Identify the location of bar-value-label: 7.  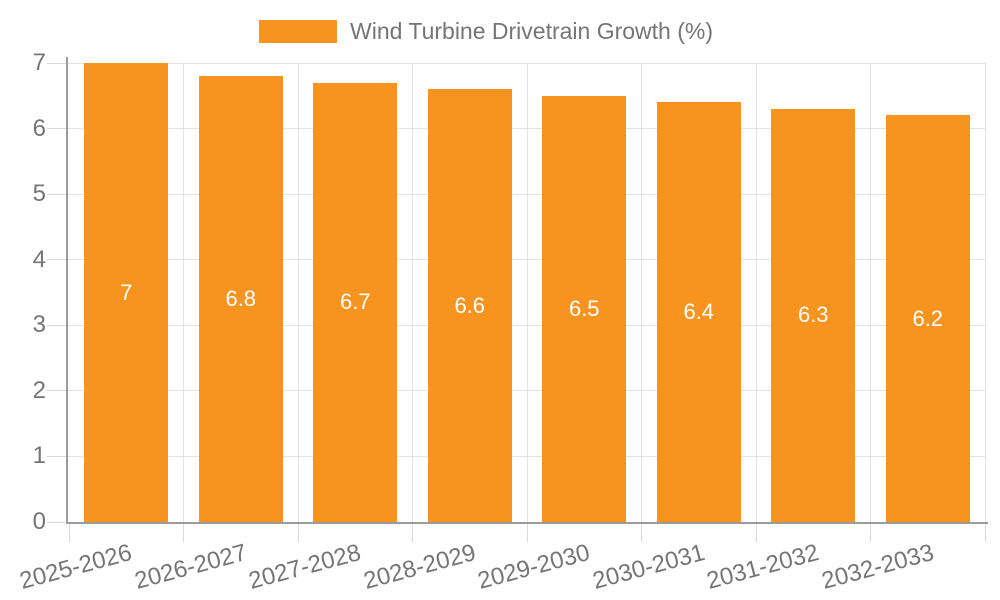
(126, 292).